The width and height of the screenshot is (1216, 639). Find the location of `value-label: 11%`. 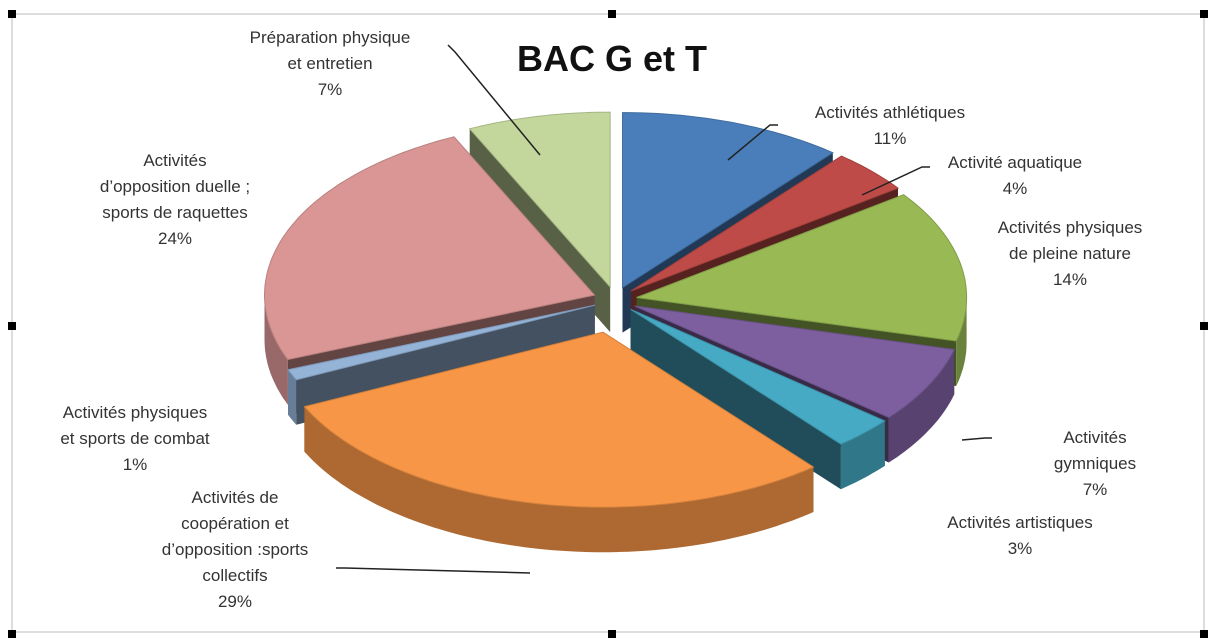

value-label: 11% is located at coordinates (890, 138).